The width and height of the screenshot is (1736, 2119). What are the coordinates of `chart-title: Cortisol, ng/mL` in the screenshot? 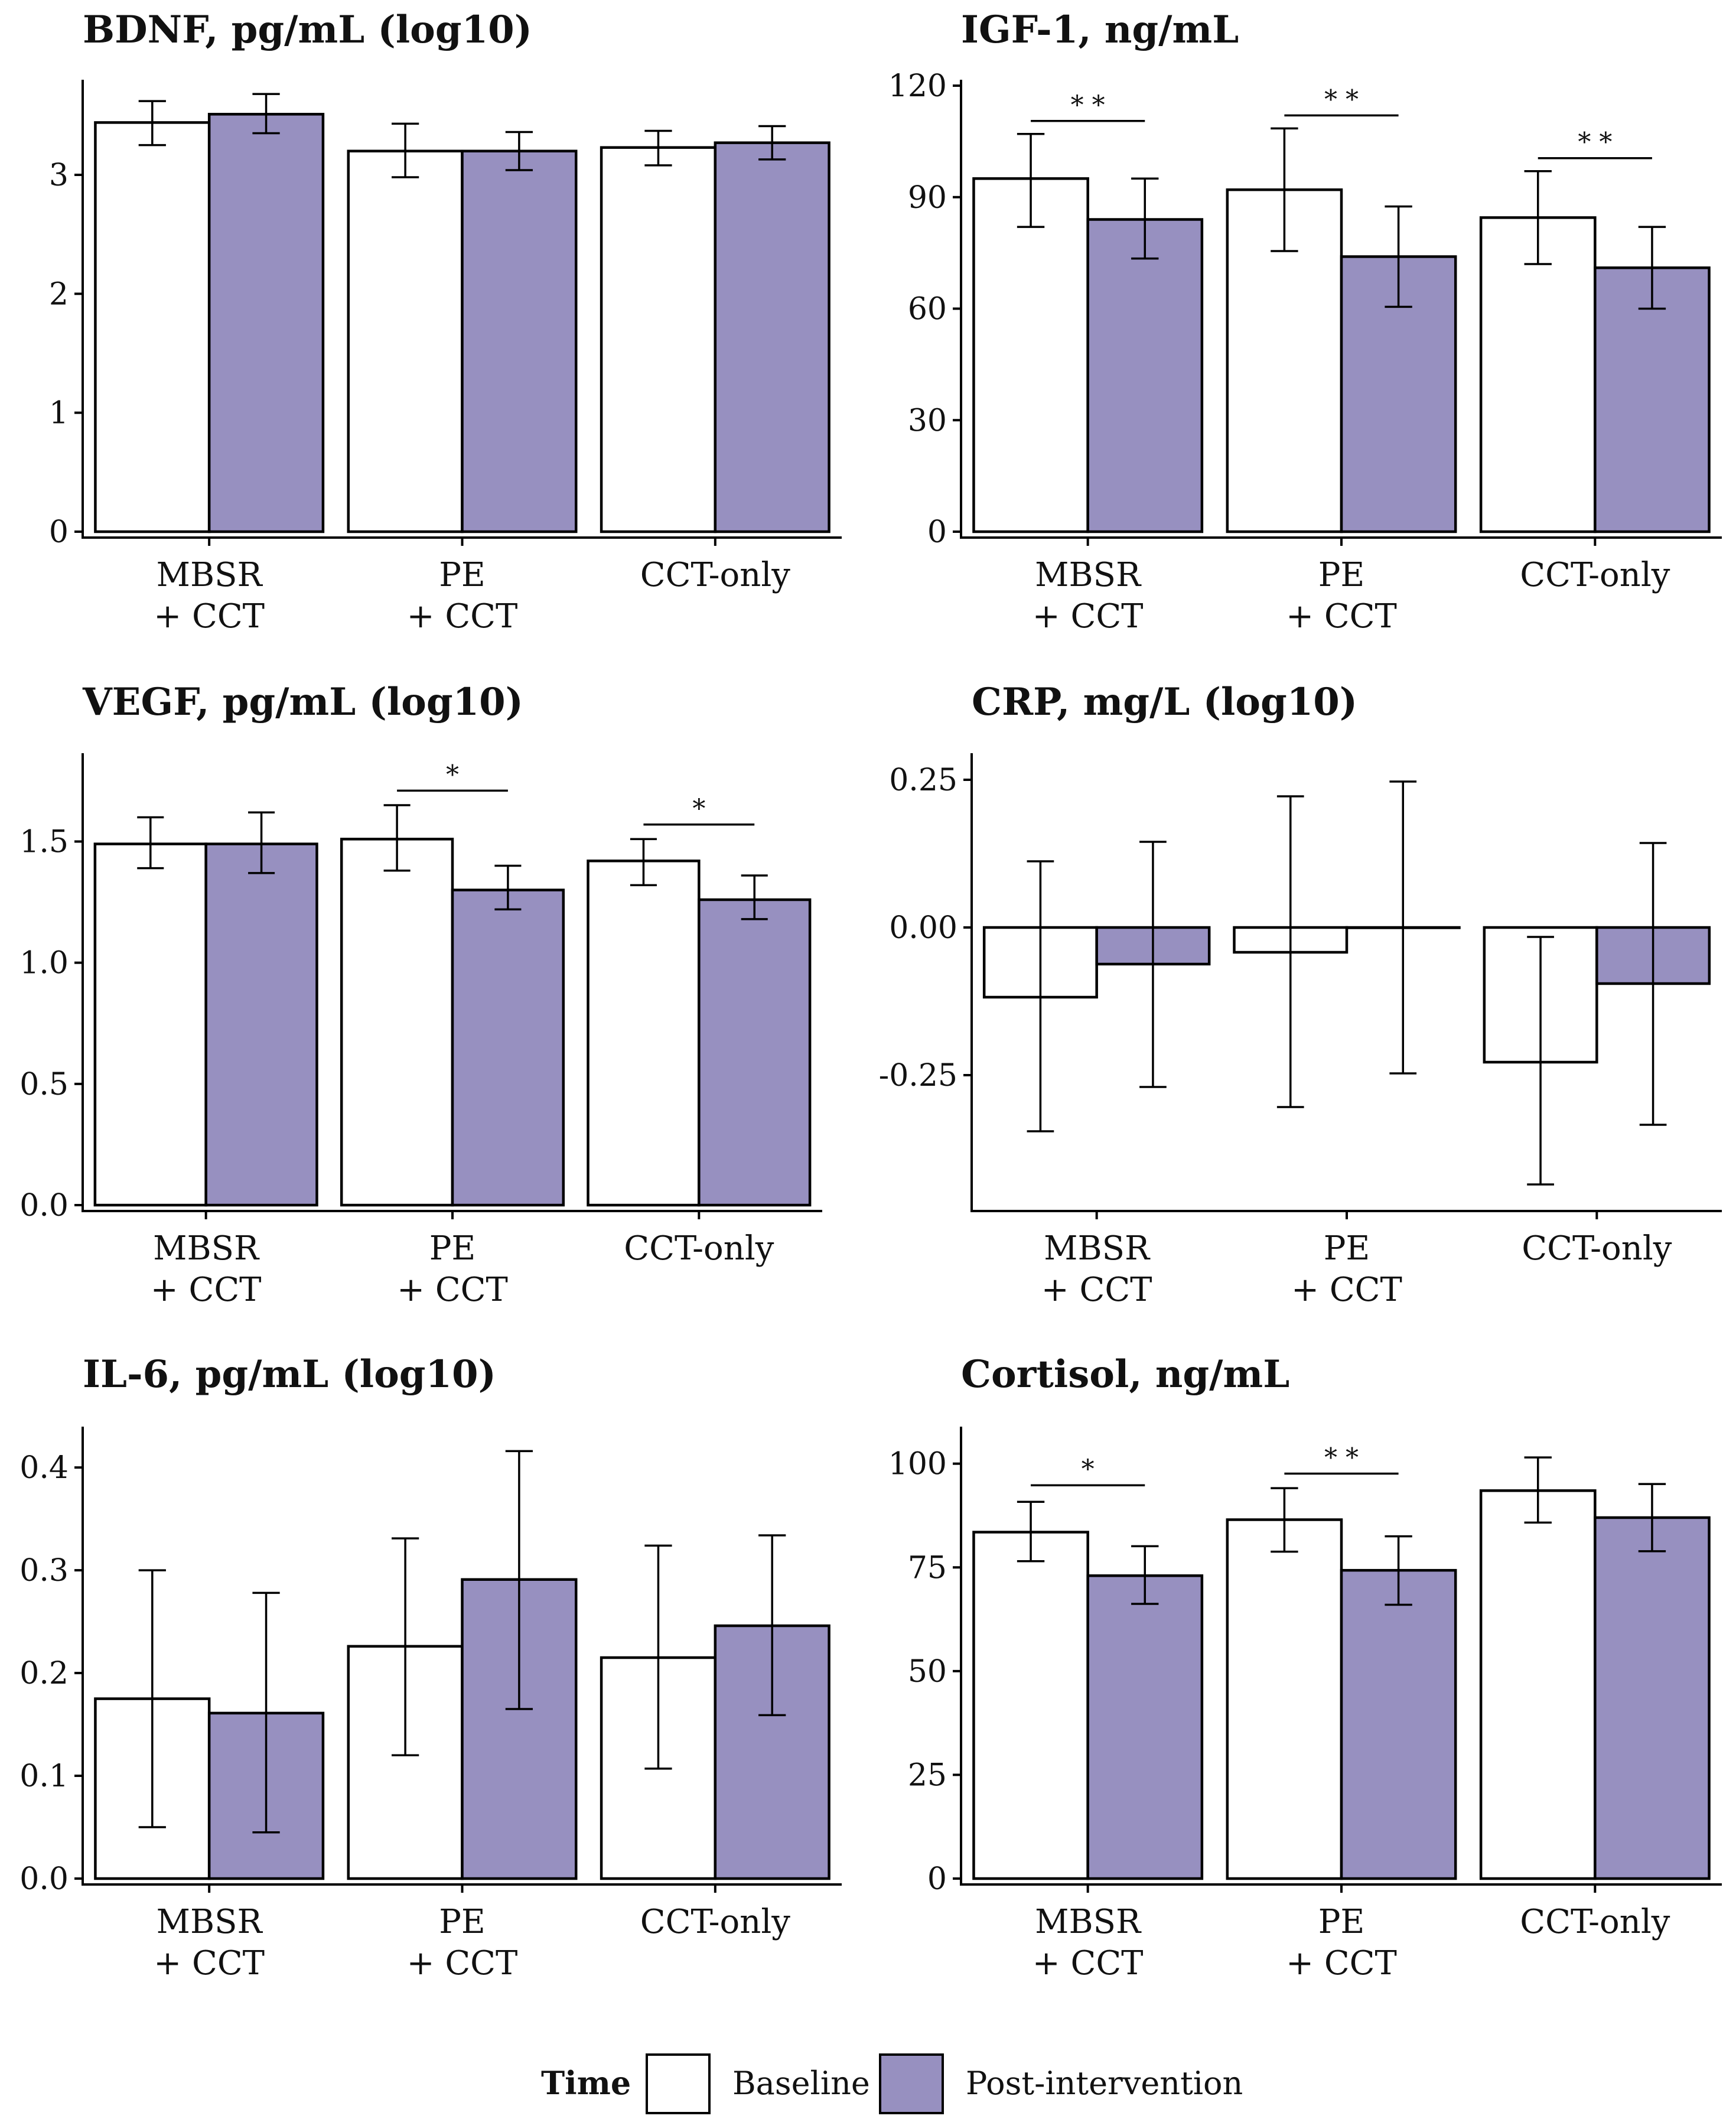 It's located at (1125, 1374).